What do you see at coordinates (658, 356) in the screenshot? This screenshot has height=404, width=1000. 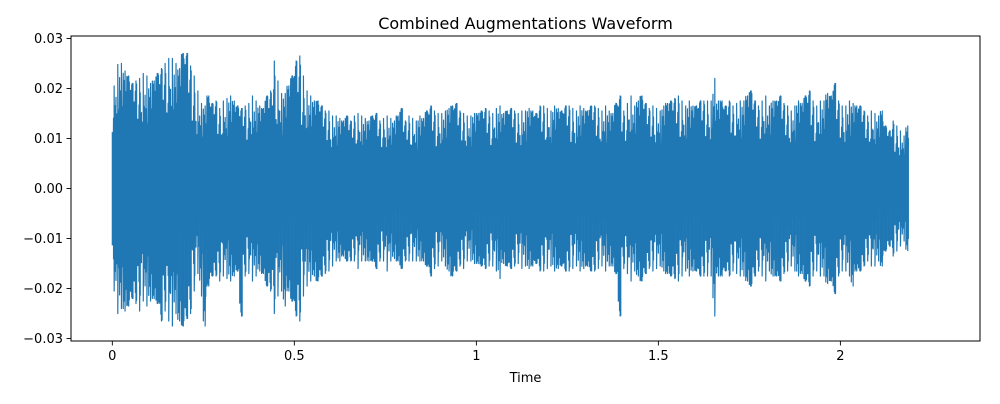 I see `x-tick-label: 1.5` at bounding box center [658, 356].